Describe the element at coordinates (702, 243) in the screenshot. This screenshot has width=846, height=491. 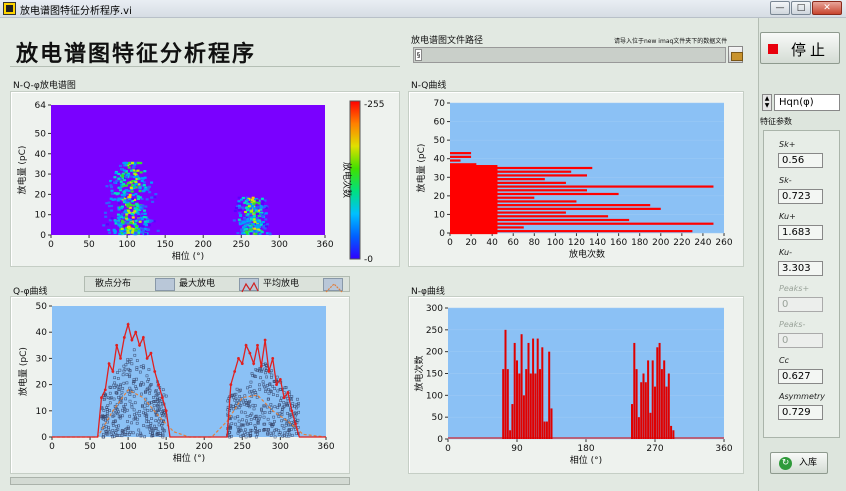
I see `x-tick-label: 240` at that location.